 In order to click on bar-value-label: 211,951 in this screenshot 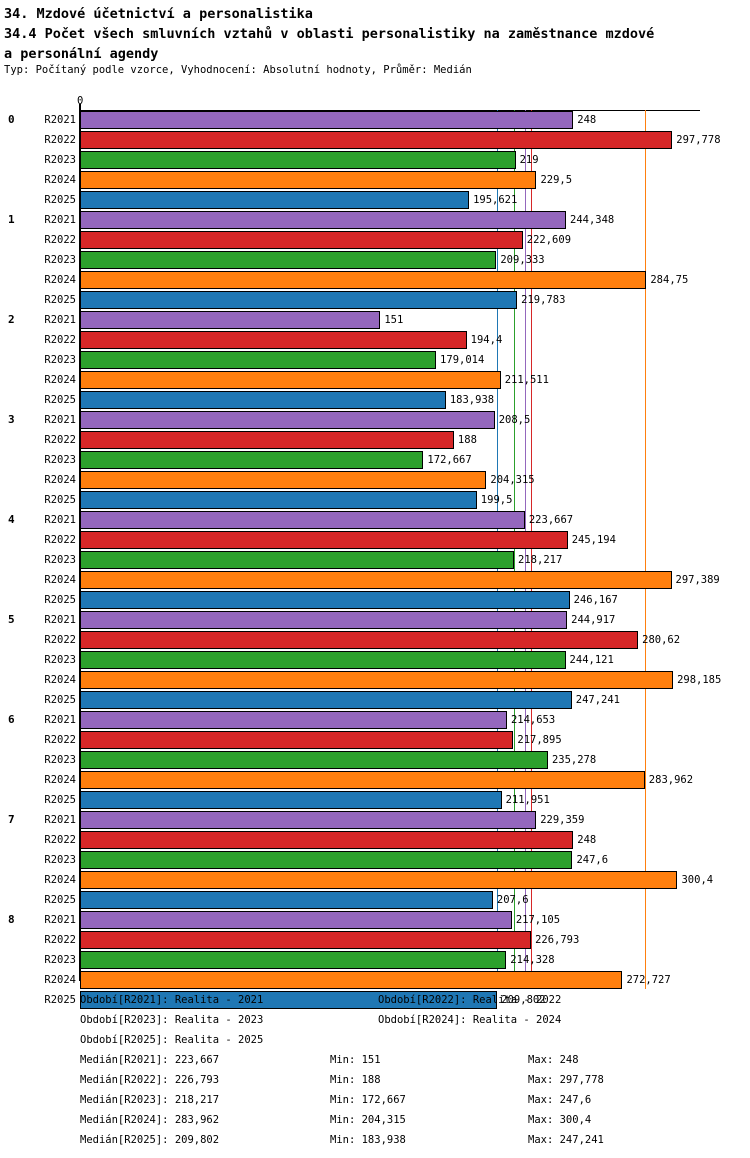, I will do `click(527, 800)`.